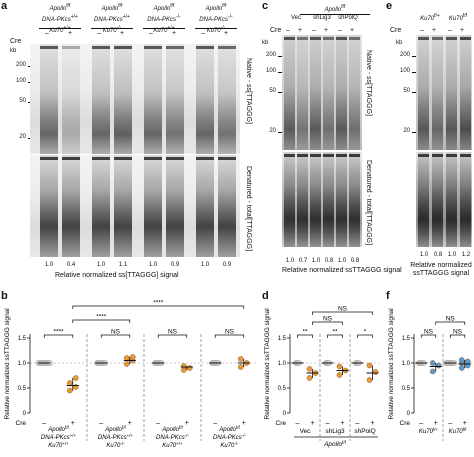  I want to click on genotype-line: Apollof/f, so click(60, 7).